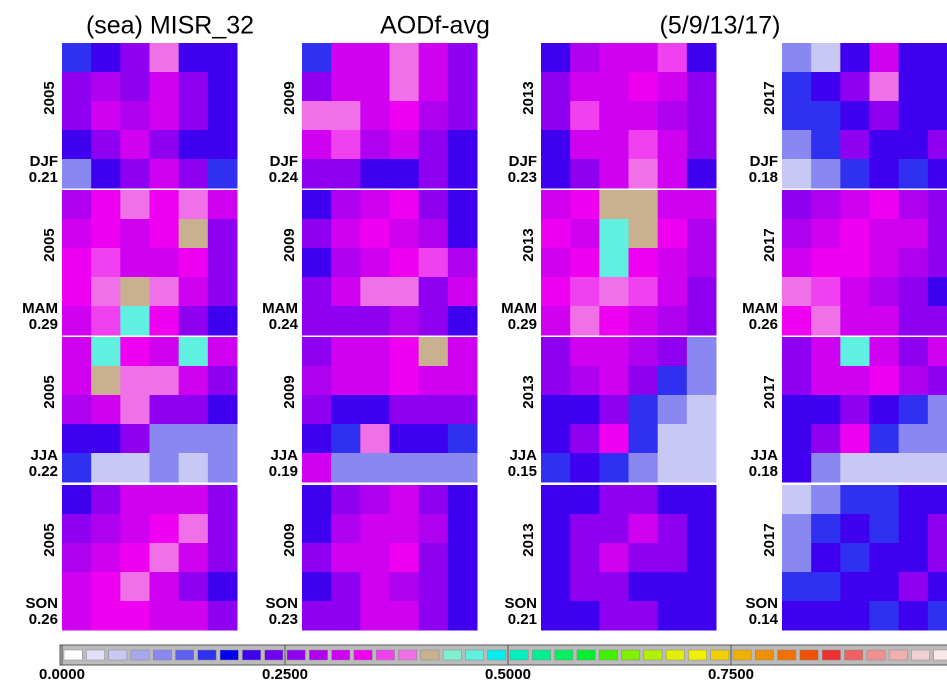 The height and width of the screenshot is (694, 947). Describe the element at coordinates (764, 161) in the screenshot. I see `season-label: DJF` at that location.